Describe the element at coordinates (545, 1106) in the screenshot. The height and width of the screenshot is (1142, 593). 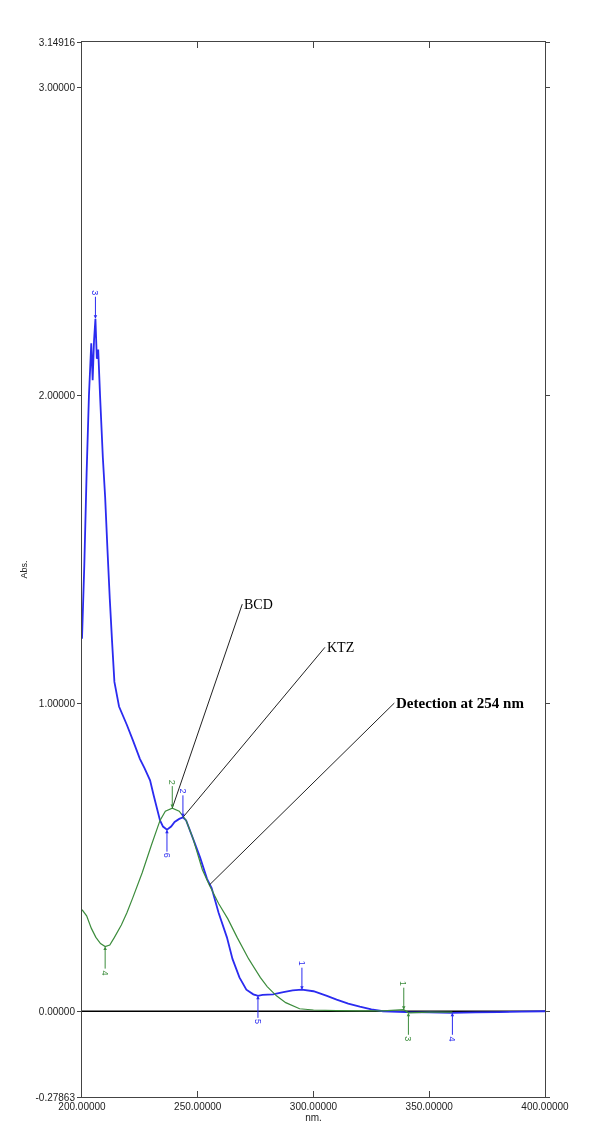
I see `x-tick-label: 400.00000` at that location.